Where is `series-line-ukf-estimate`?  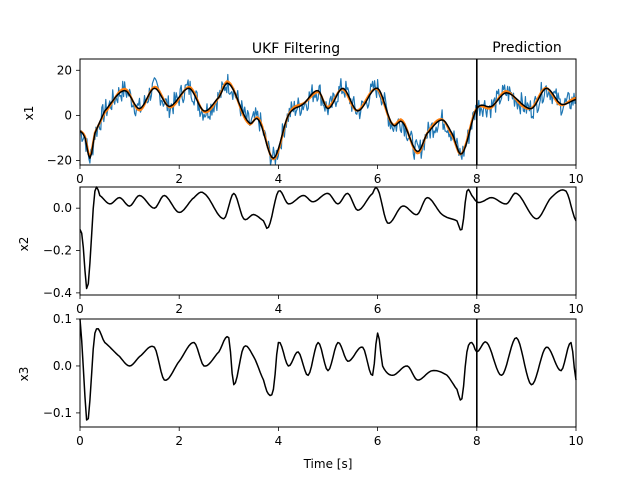 series-line-ukf-estimate is located at coordinates (328, 120).